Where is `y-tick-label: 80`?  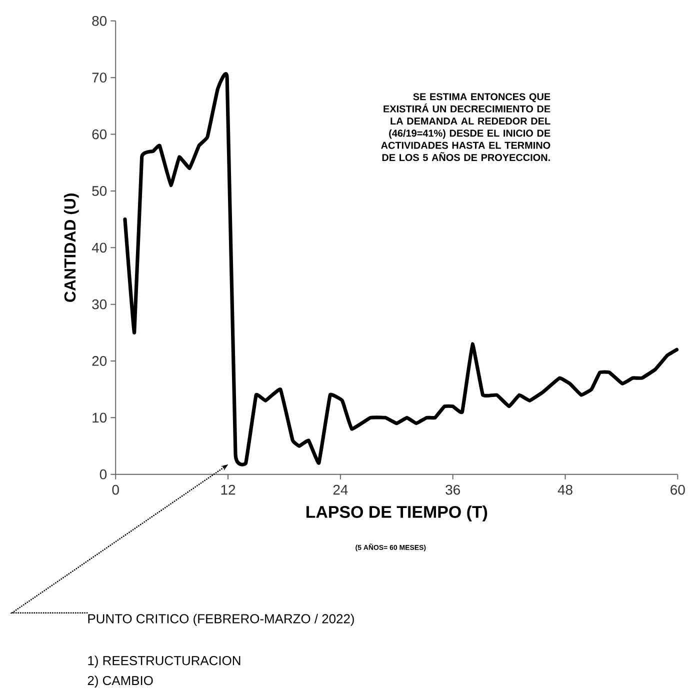 y-tick-label: 80 is located at coordinates (99, 21).